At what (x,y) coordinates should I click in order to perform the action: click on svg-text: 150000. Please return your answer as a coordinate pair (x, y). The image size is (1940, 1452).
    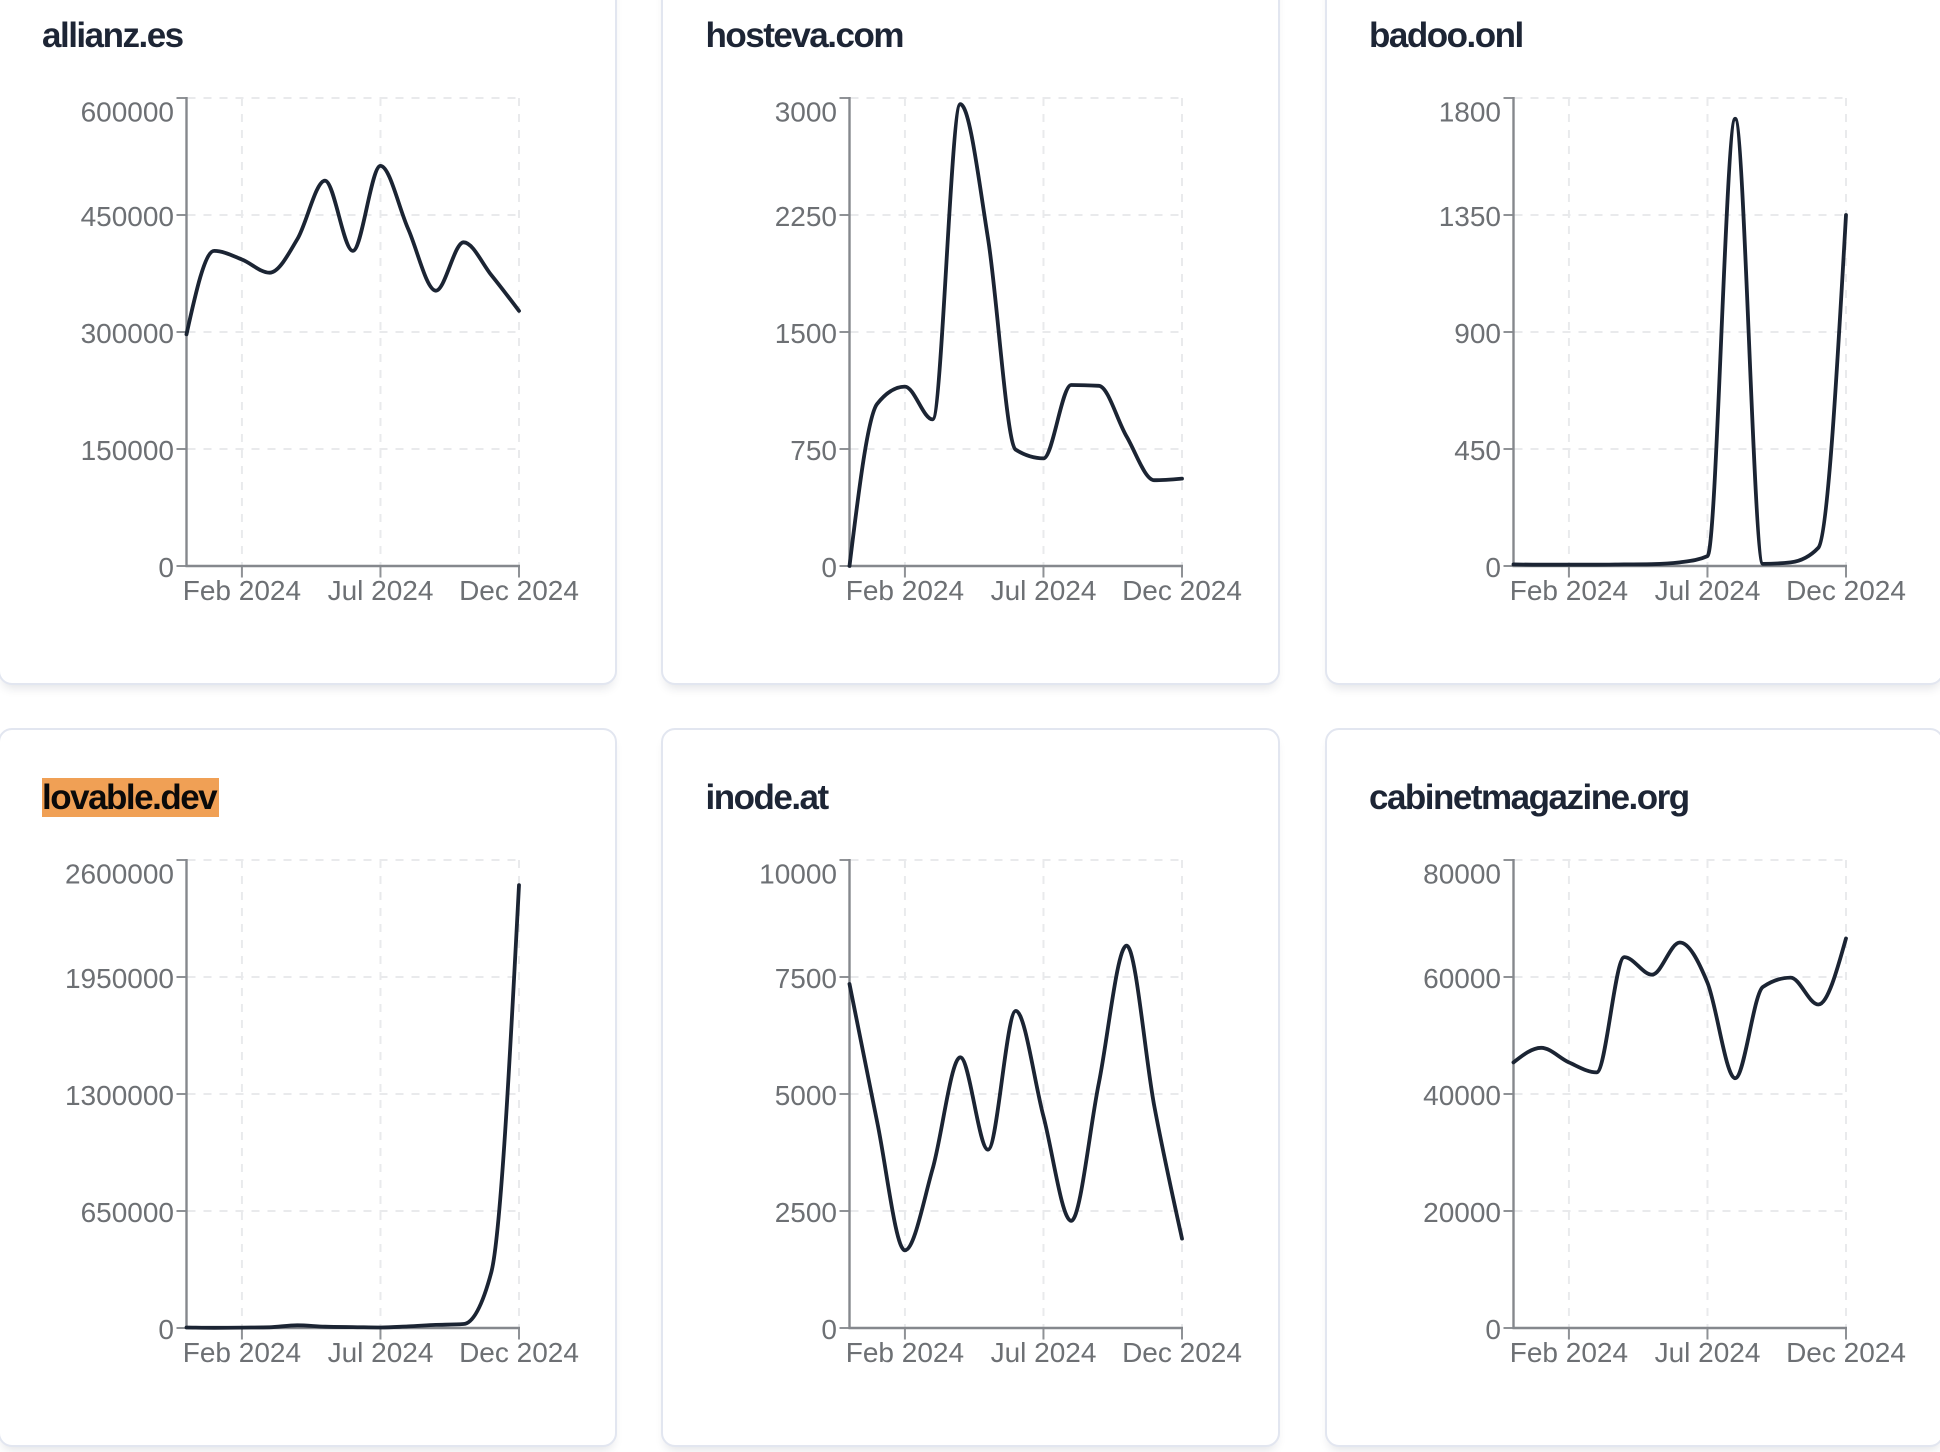
    Looking at the image, I should click on (126, 450).